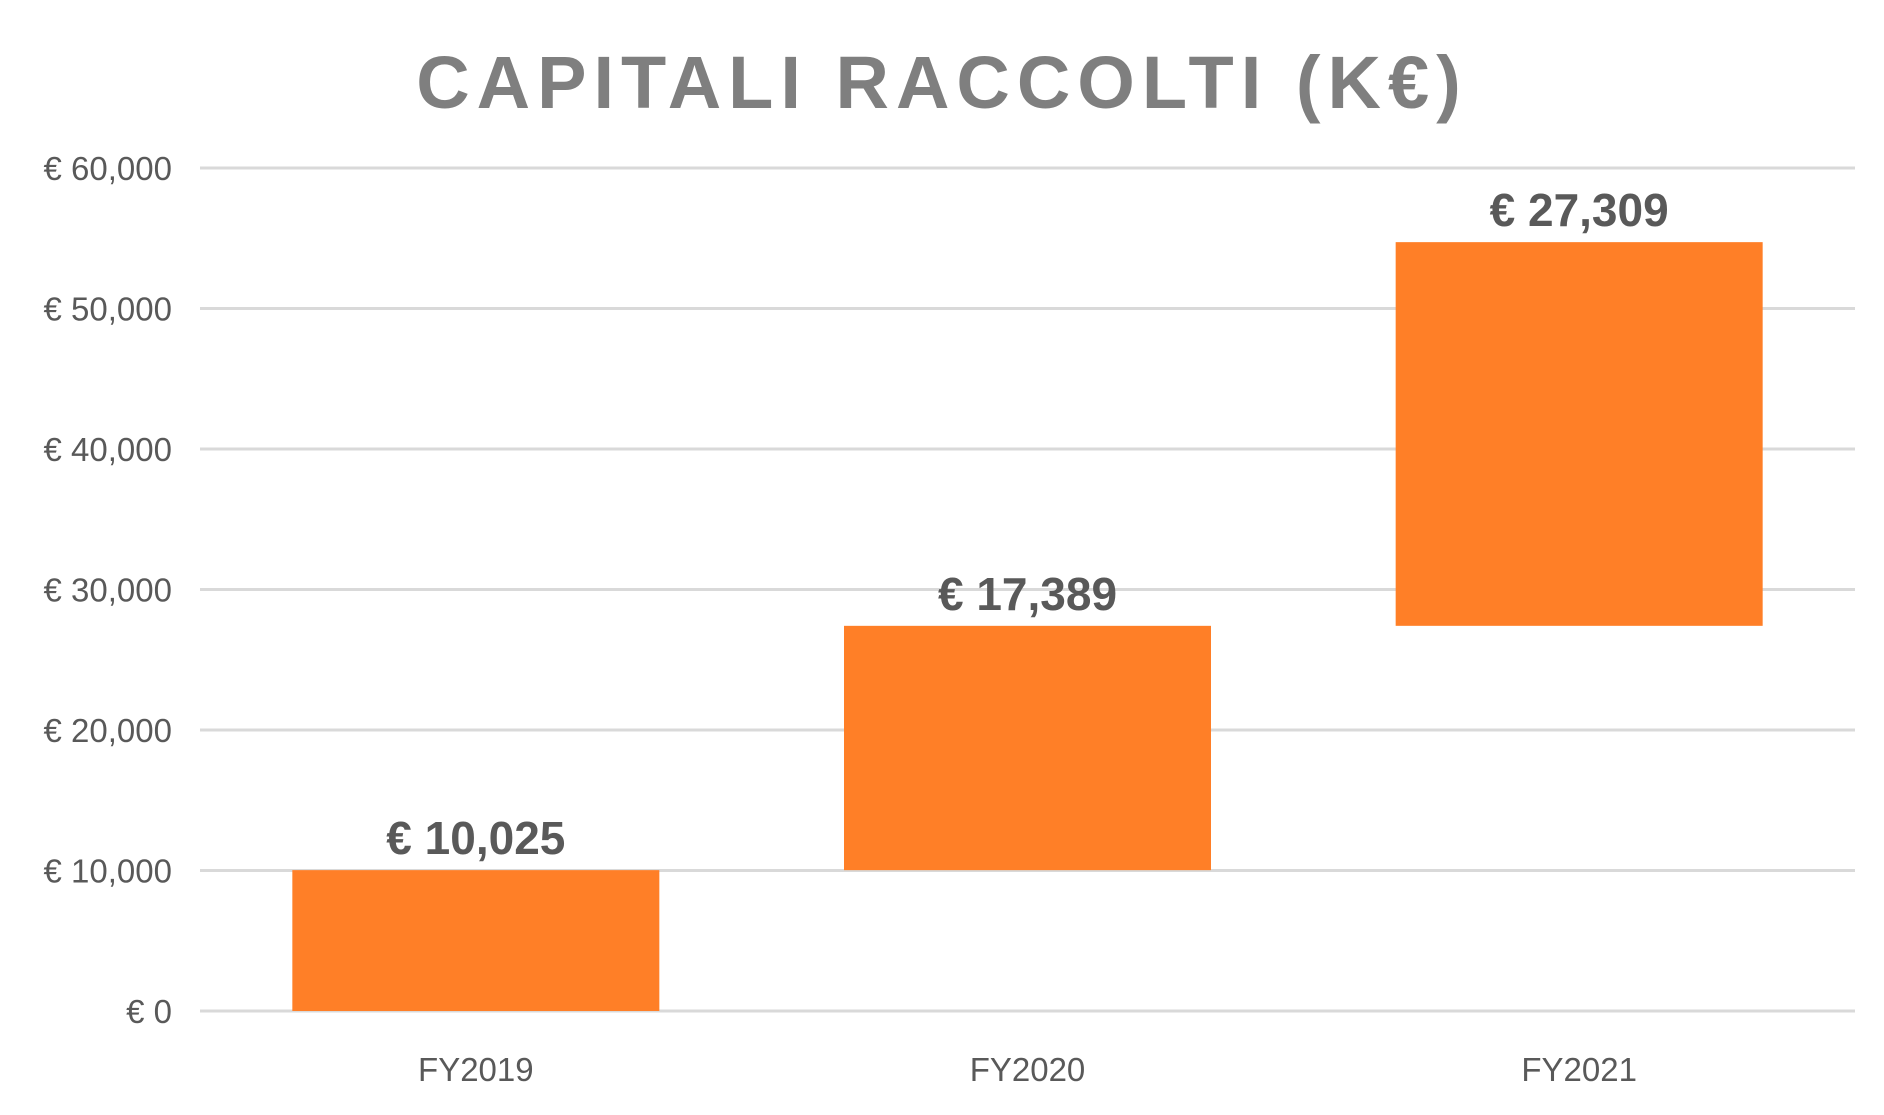 The width and height of the screenshot is (1884, 1115). What do you see at coordinates (476, 1069) in the screenshot?
I see `x-tick-label: FY2019` at bounding box center [476, 1069].